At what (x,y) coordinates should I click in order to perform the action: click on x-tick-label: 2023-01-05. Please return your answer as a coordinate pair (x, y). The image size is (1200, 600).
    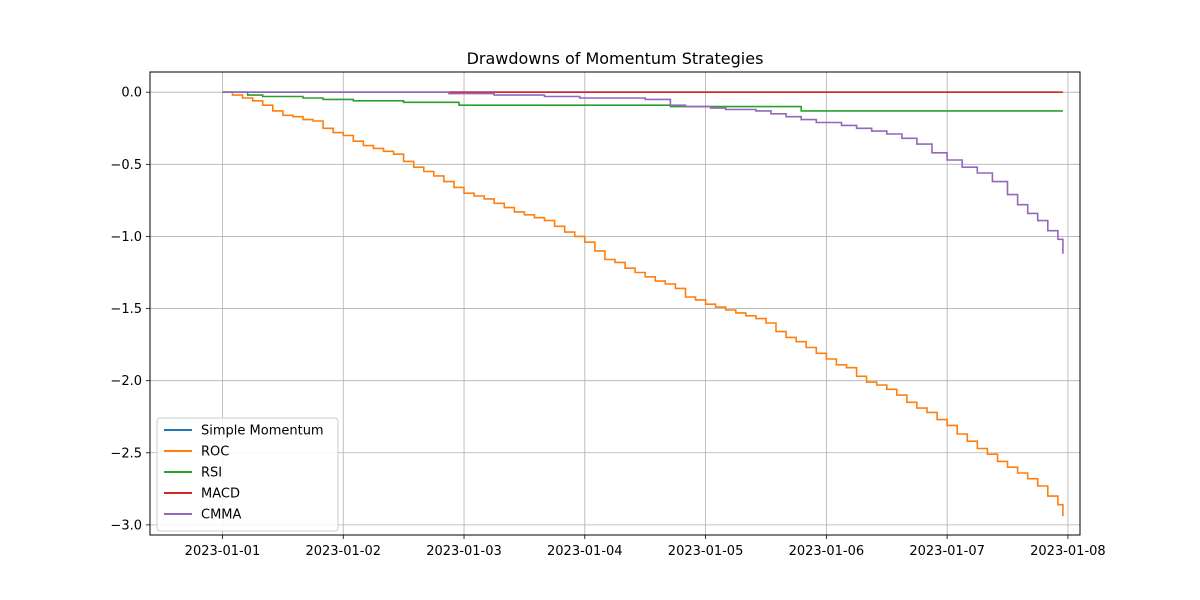
    Looking at the image, I should click on (706, 551).